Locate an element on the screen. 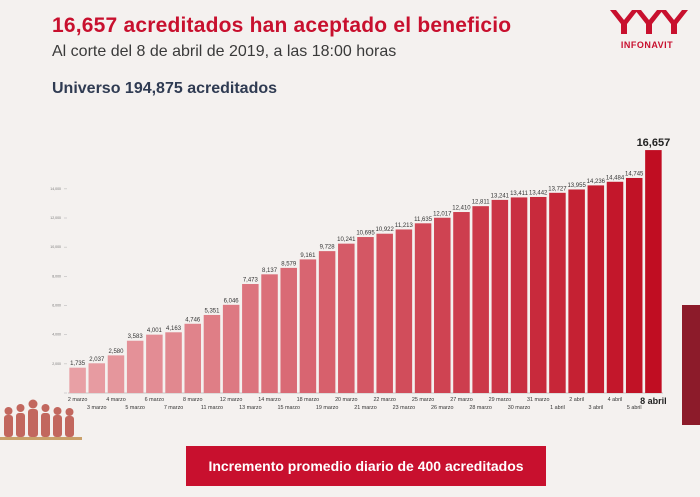 The height and width of the screenshot is (497, 700). x-tick-label: 20 marzo is located at coordinates (346, 400).